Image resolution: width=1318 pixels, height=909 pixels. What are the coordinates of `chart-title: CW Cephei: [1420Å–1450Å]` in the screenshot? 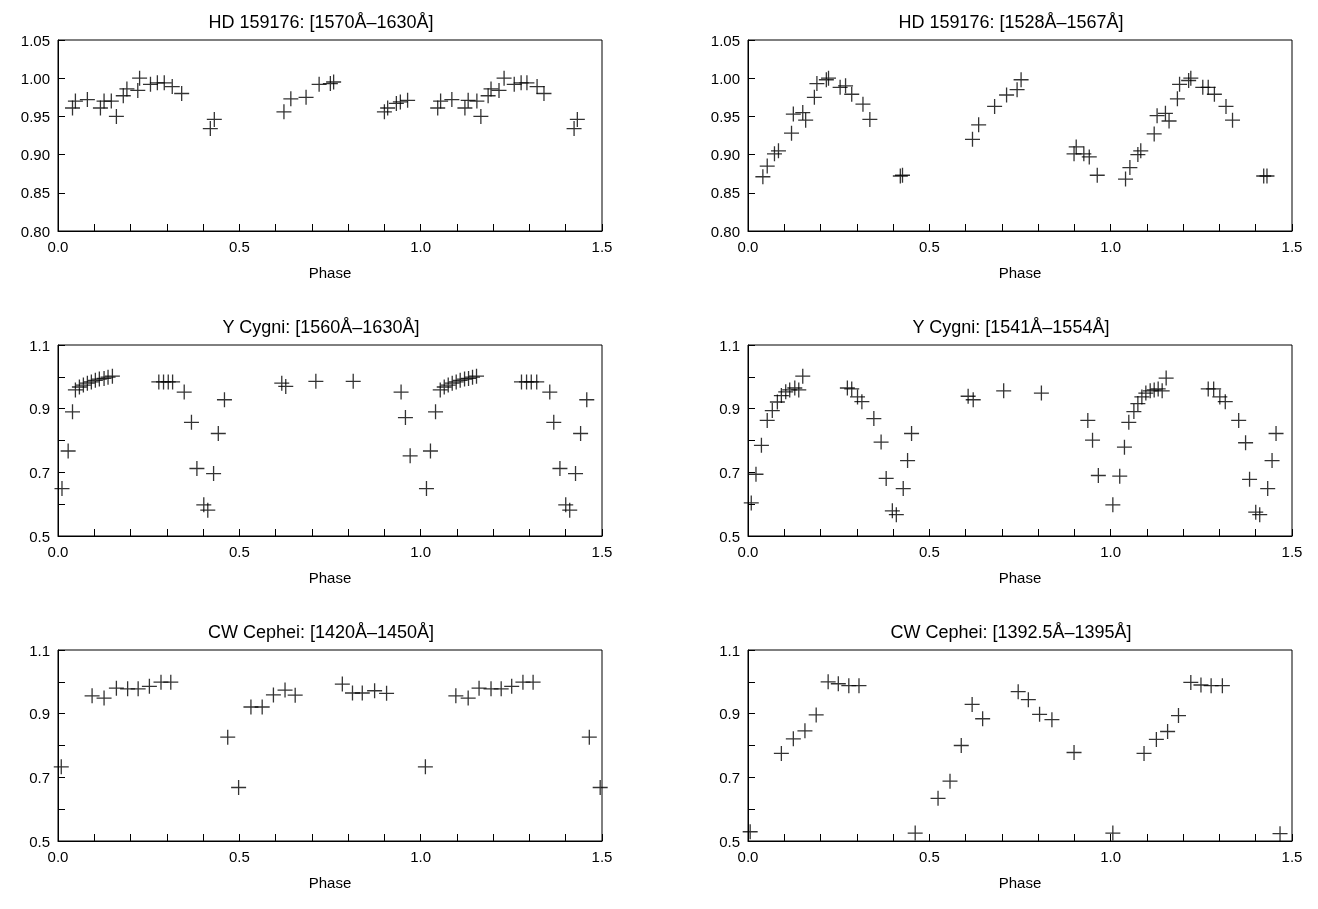 It's located at (321, 632).